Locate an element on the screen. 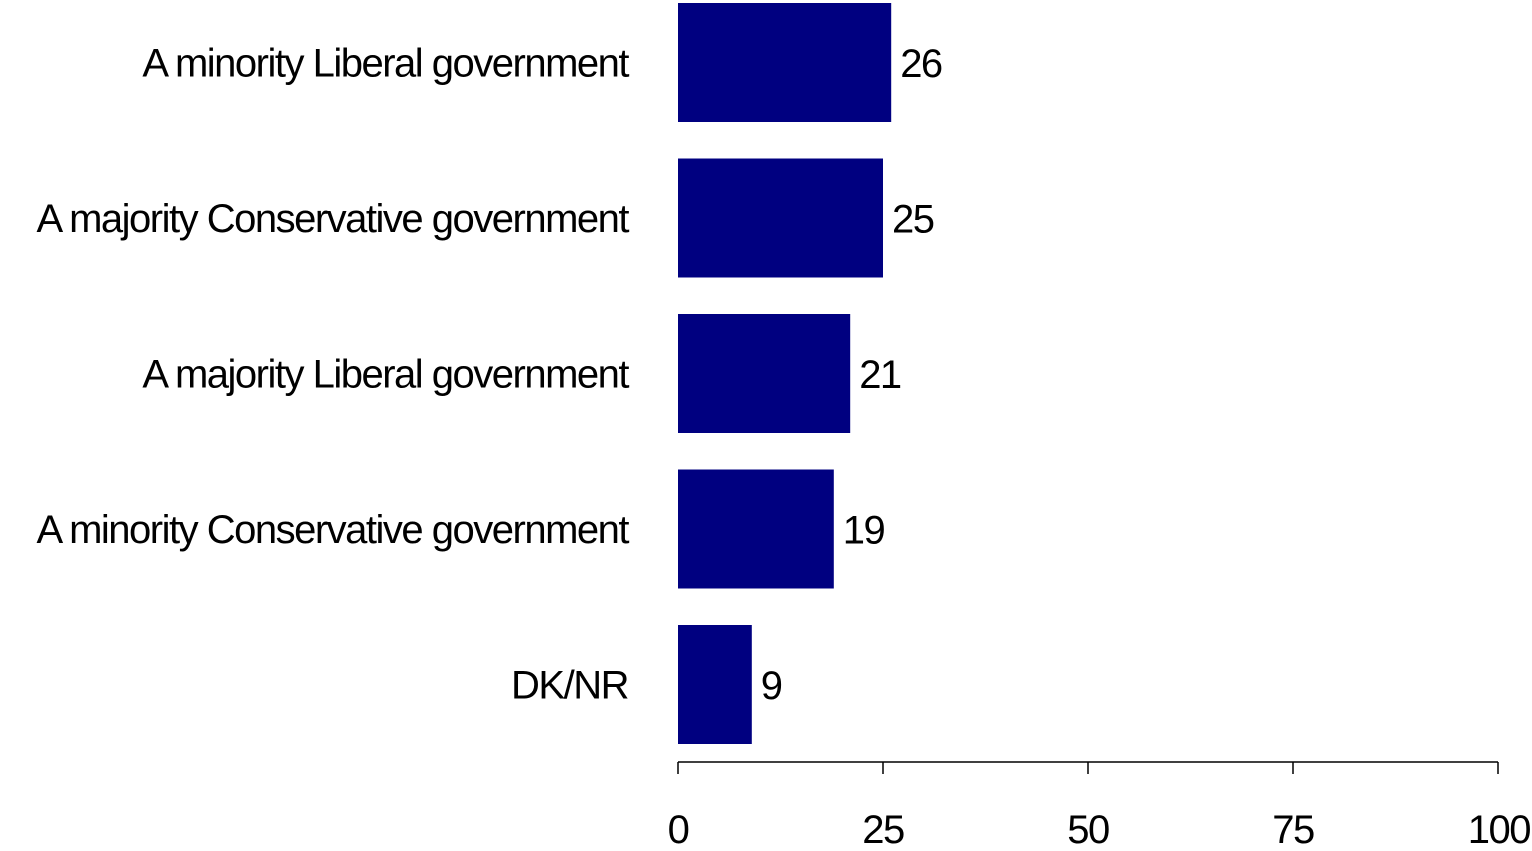 The image size is (1532, 851). data-label: 19 is located at coordinates (864, 531).